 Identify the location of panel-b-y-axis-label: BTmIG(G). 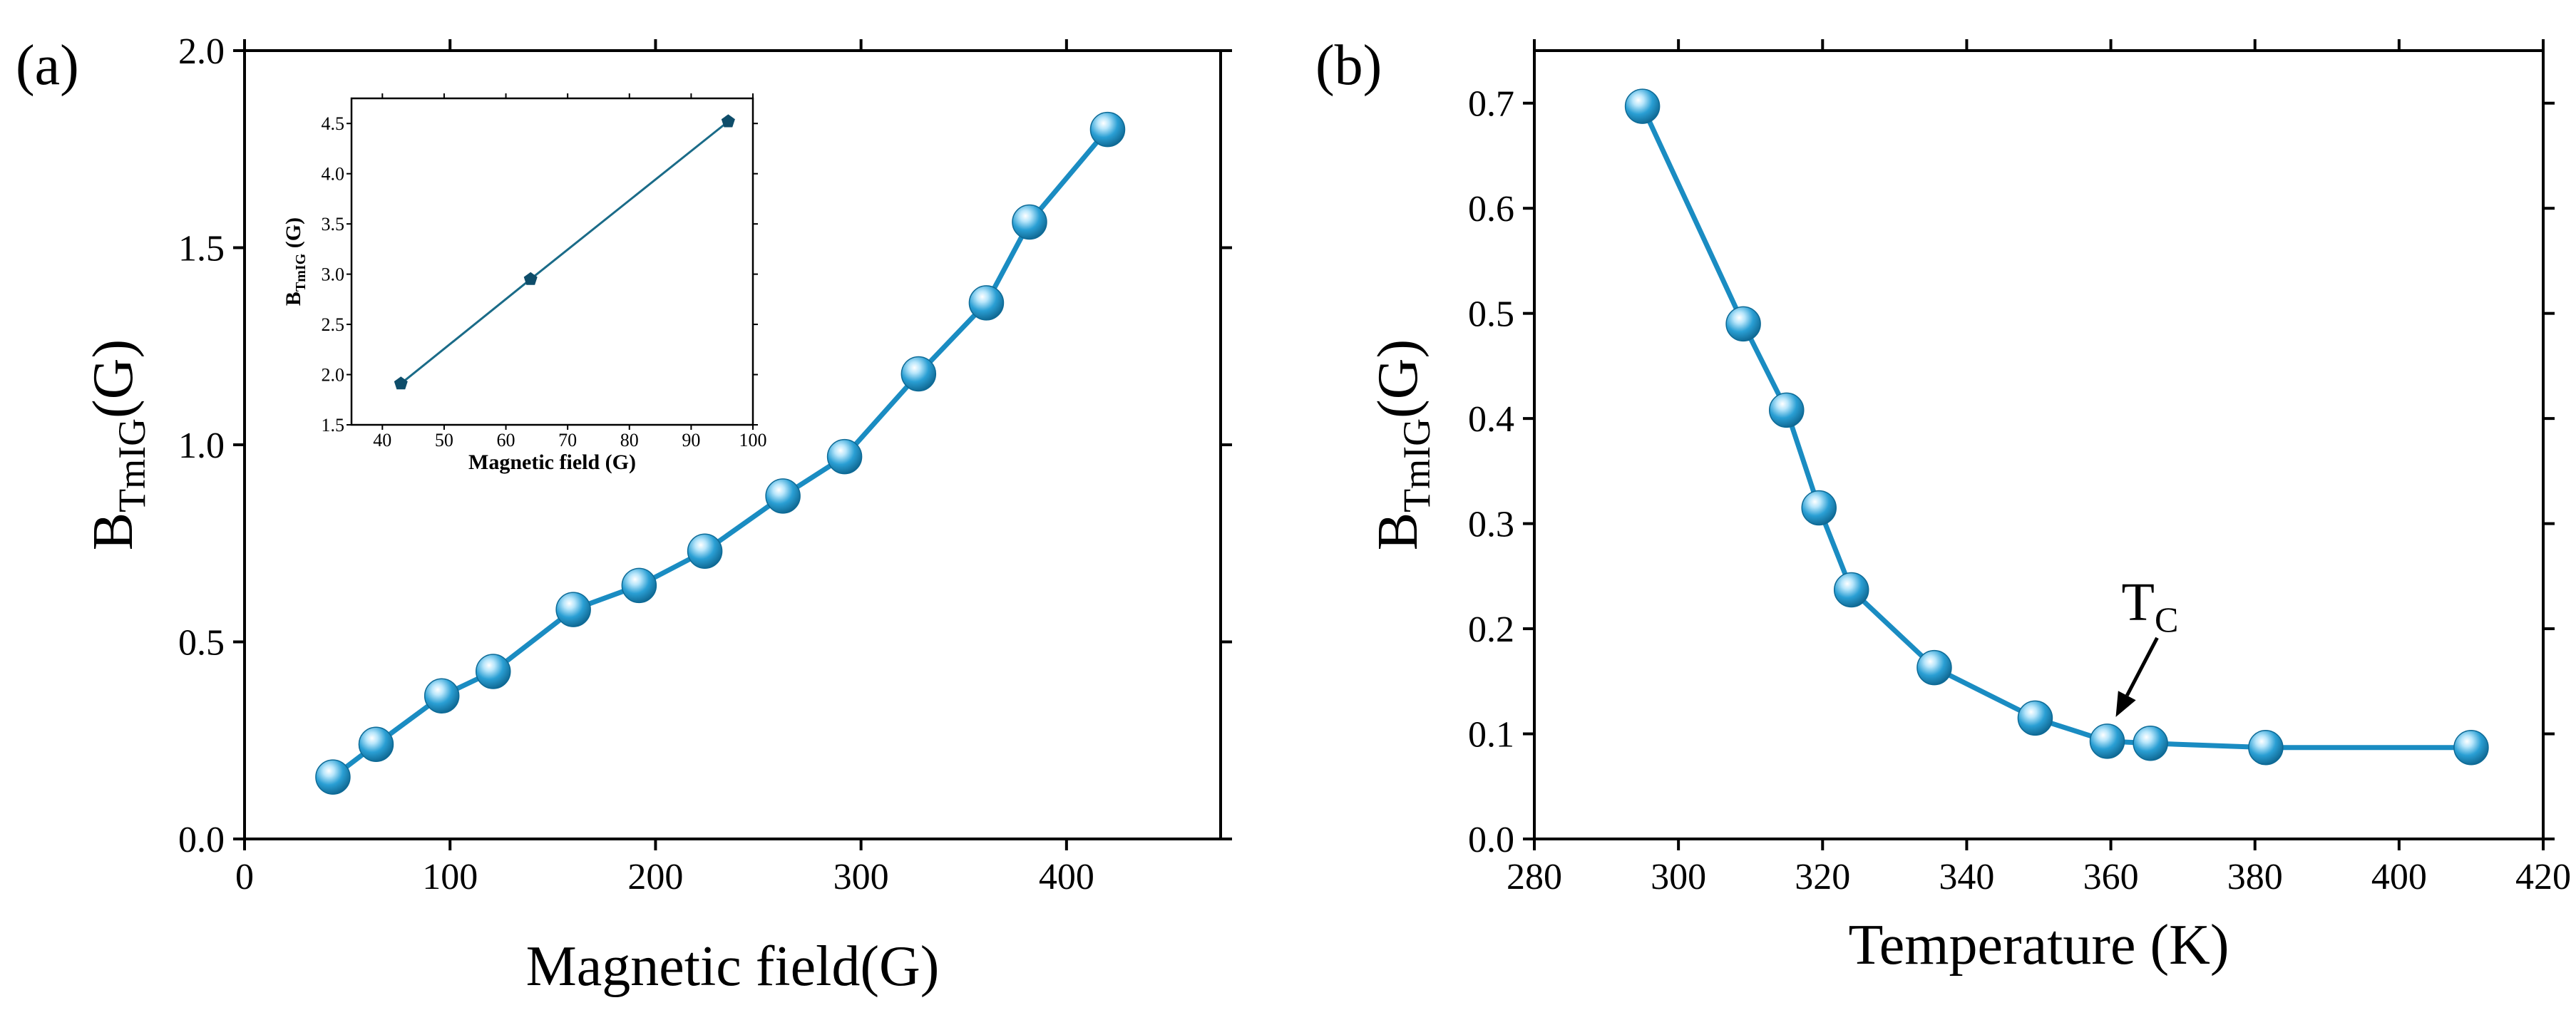
(1402, 444).